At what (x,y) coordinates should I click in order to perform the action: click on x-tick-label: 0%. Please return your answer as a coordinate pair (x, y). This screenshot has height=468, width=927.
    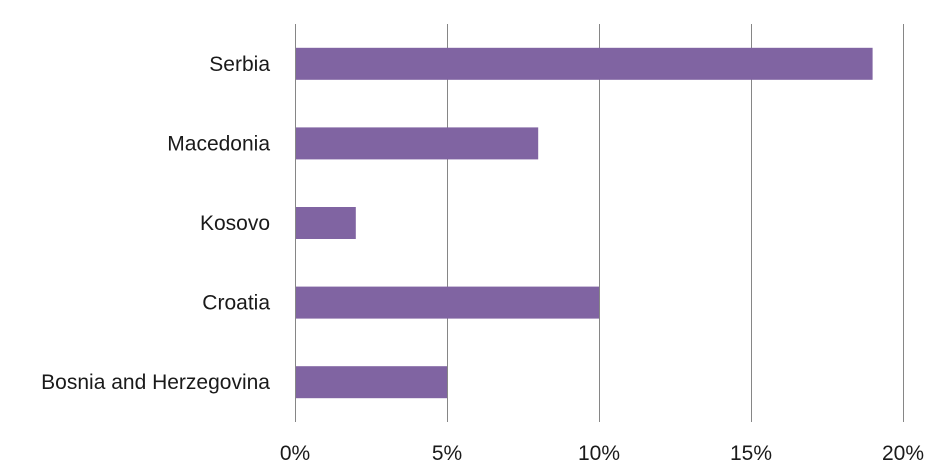
    Looking at the image, I should click on (295, 453).